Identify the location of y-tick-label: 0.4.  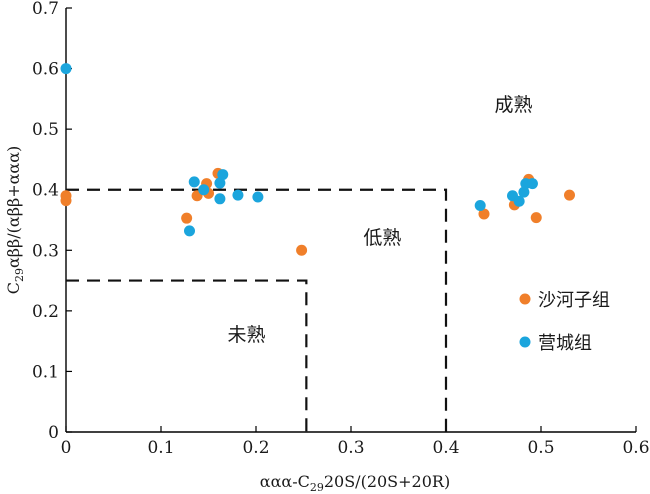
(45, 191).